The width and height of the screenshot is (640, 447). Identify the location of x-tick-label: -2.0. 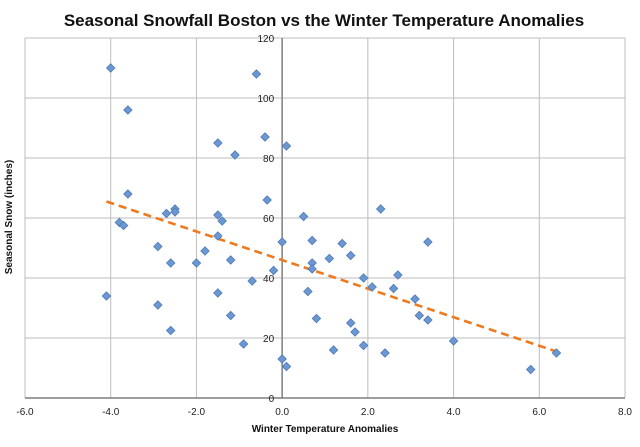
(197, 412).